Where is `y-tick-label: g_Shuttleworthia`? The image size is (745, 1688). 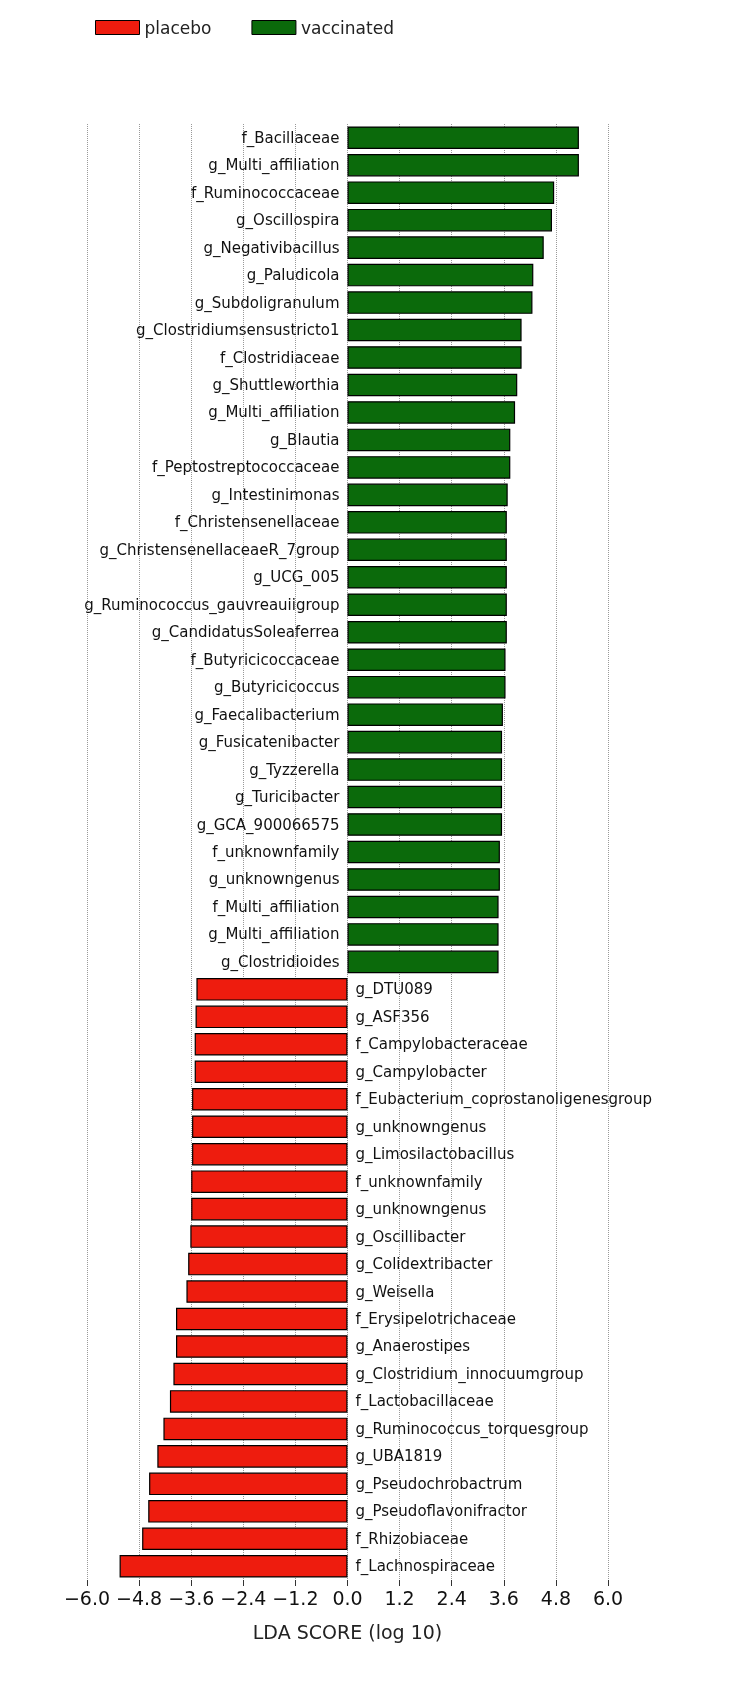
y-tick-label: g_Shuttleworthia is located at coordinates (276, 385).